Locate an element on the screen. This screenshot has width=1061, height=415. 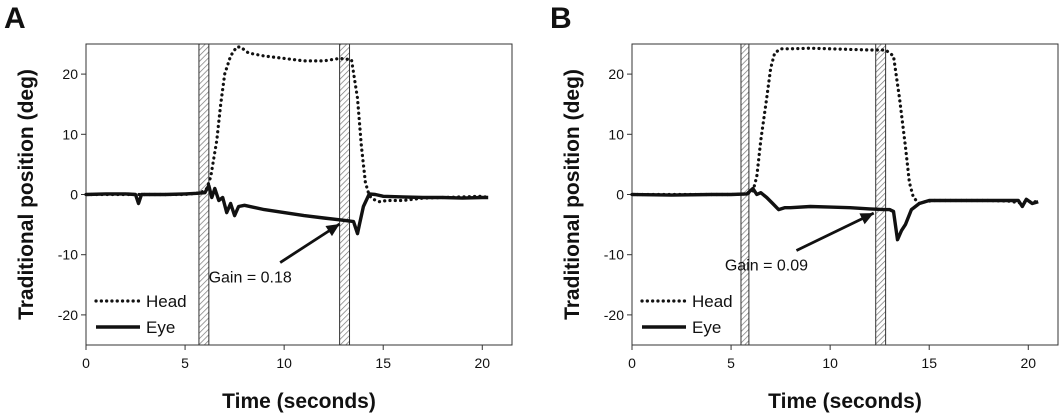
panel-label: B is located at coordinates (561, 18).